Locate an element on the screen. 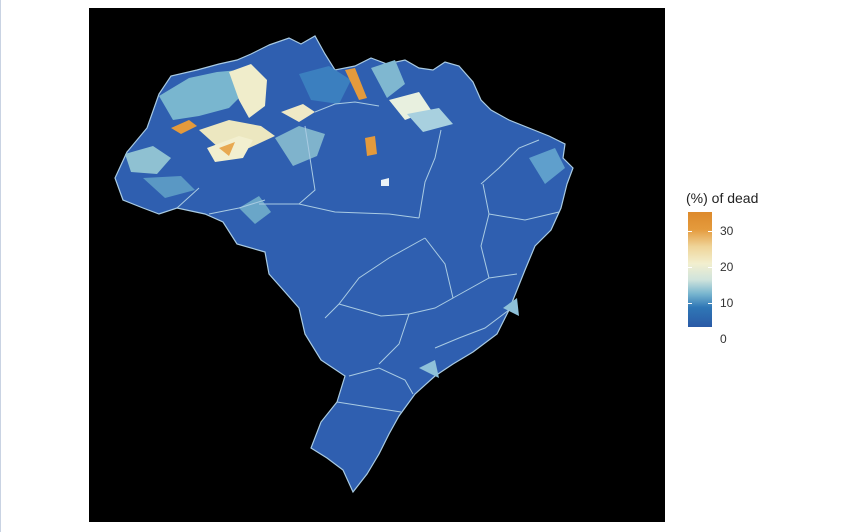  amazon-region-lightblue is located at coordinates (204, 95).